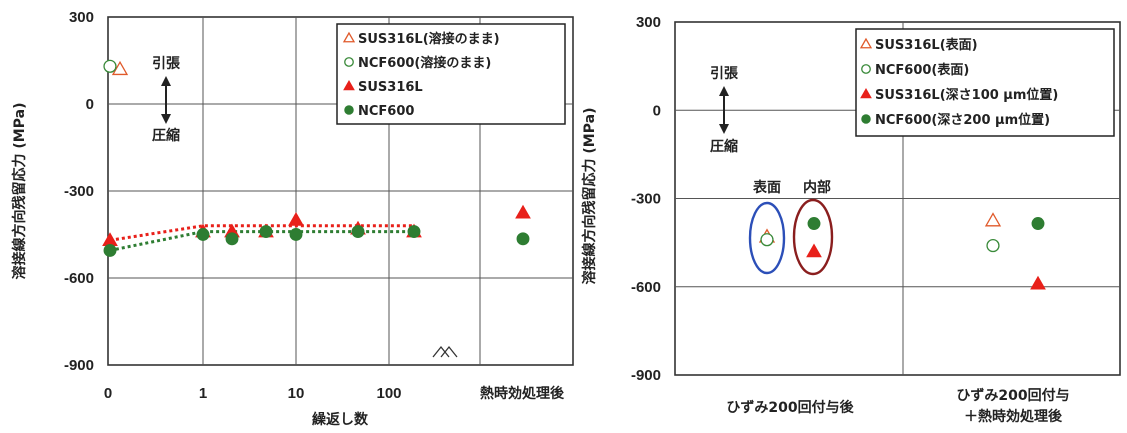  I want to click on right-arrow-up-head, so click(724, 91).